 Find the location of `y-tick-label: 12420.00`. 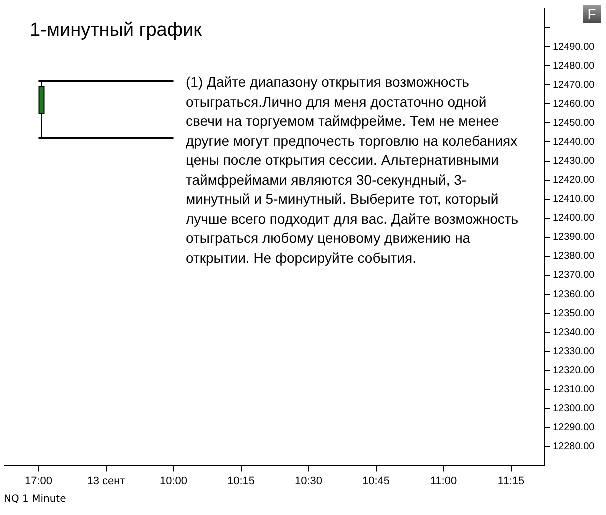

y-tick-label: 12420.00 is located at coordinates (574, 180).